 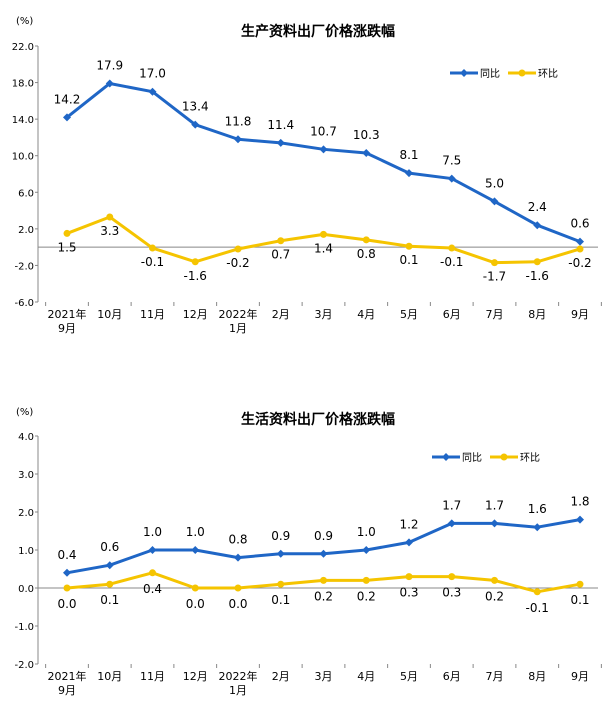 What do you see at coordinates (26, 589) in the screenshot?
I see `y-tick-label: 0.0` at bounding box center [26, 589].